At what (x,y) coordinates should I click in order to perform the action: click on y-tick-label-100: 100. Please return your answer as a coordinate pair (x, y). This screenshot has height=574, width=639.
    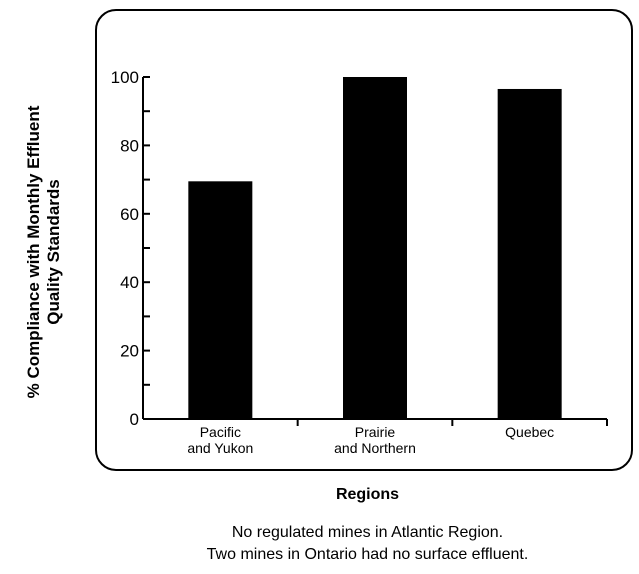
    Looking at the image, I should click on (125, 77).